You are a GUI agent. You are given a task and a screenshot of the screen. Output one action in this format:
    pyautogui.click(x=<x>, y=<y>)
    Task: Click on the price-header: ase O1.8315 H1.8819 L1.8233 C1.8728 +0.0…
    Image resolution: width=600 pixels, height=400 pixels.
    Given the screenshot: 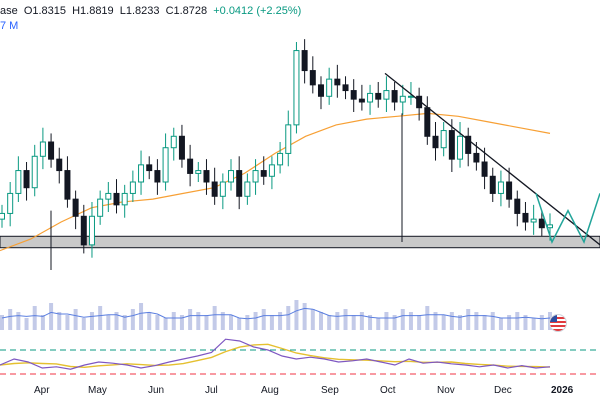 What is the action you would take?
    pyautogui.click(x=152, y=11)
    